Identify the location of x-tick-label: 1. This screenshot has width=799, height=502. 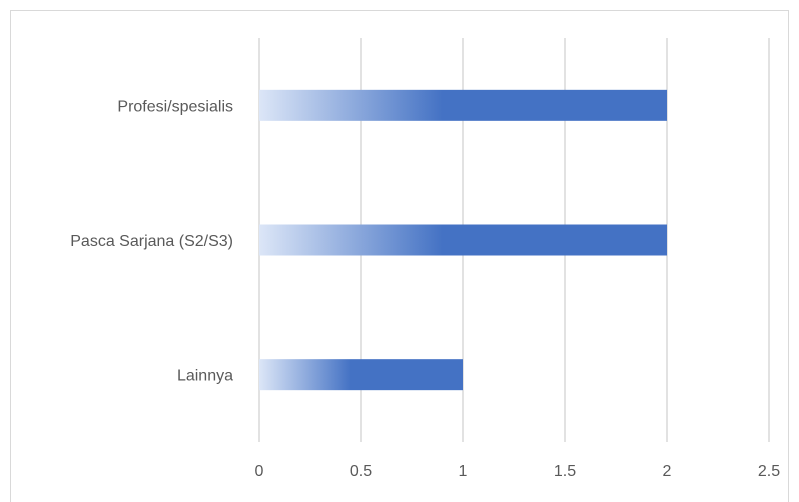
(463, 471).